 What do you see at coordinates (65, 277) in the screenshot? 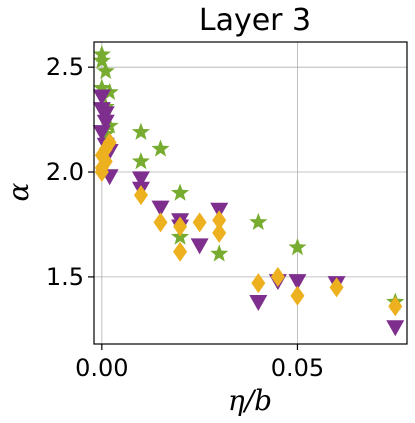
I see `y-tick-label: 1.5` at bounding box center [65, 277].